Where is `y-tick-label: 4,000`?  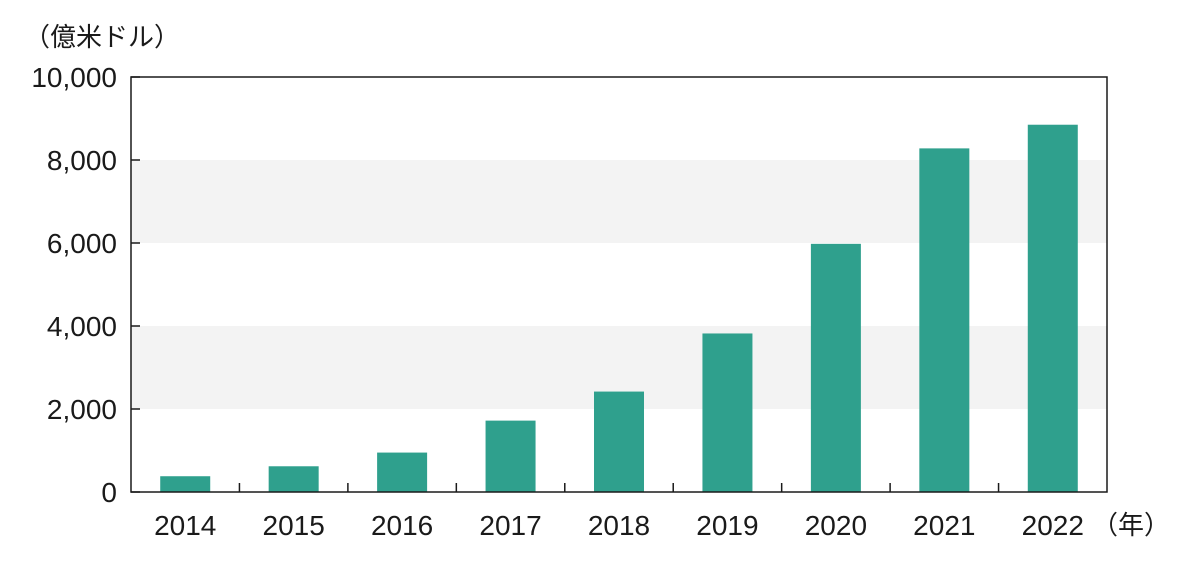 y-tick-label: 4,000 is located at coordinates (82, 326).